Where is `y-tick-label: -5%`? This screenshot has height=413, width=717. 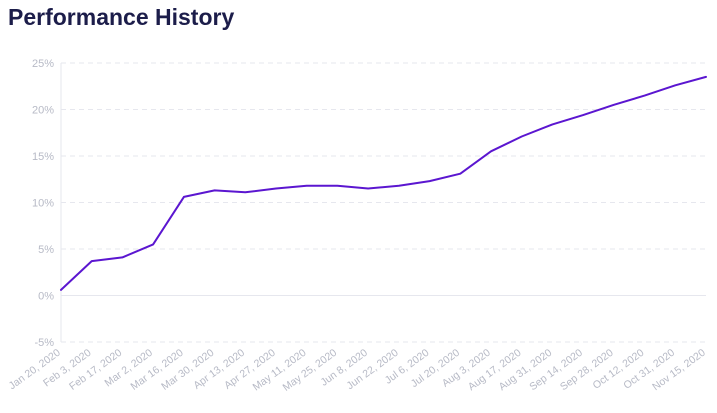 y-tick-label: -5% is located at coordinates (44, 343).